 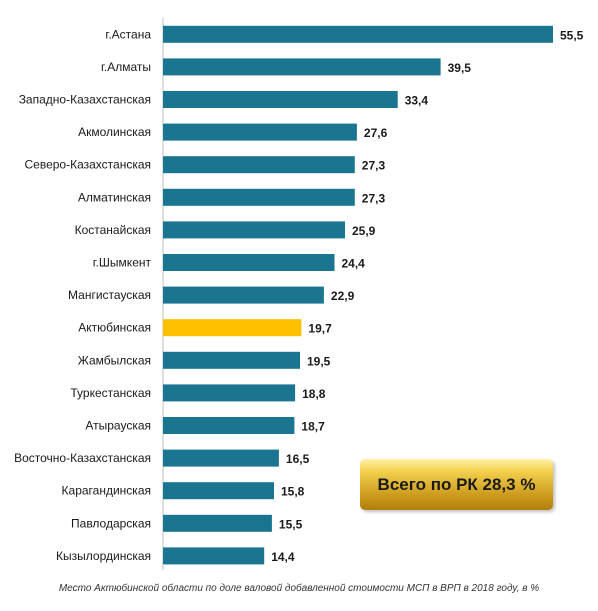 What do you see at coordinates (109, 295) in the screenshot?
I see `category-label: Мангистауская` at bounding box center [109, 295].